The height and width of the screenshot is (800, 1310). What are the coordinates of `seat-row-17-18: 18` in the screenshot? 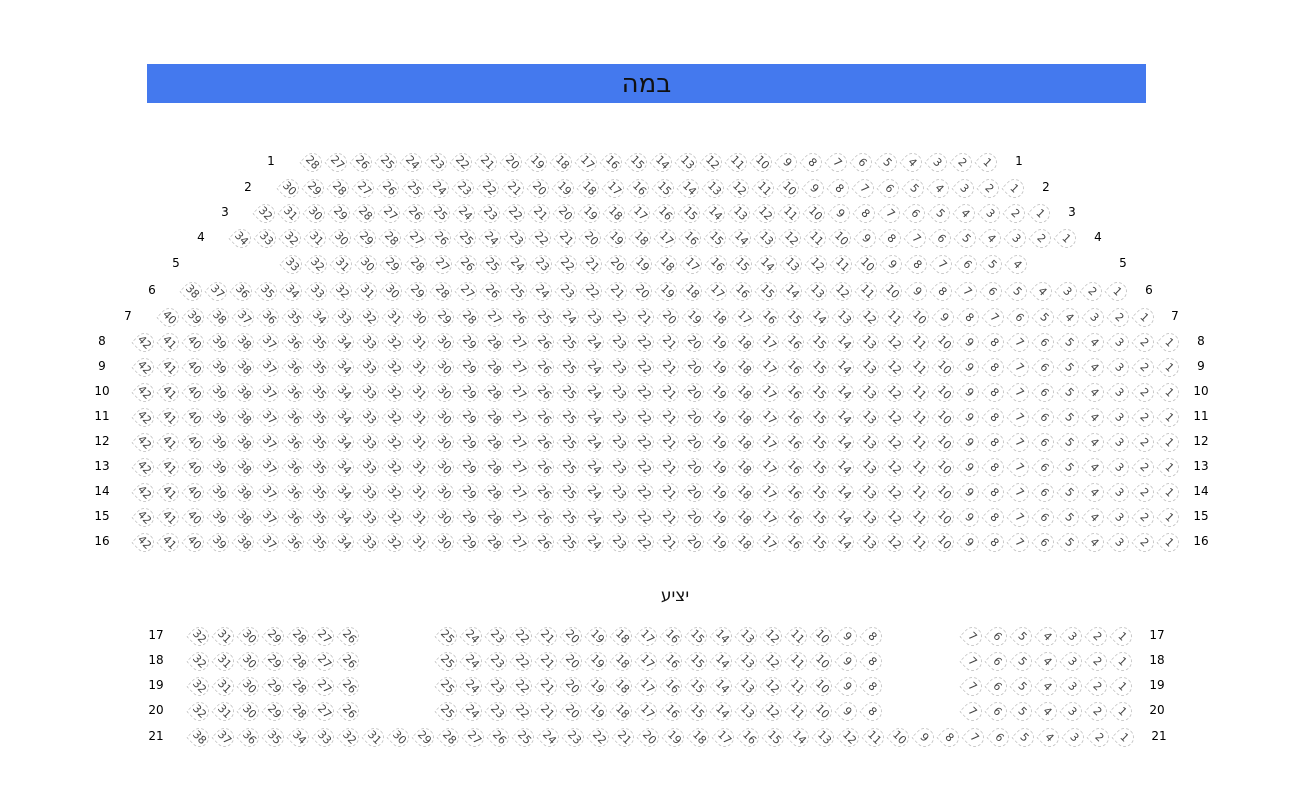 It's located at (622, 636).